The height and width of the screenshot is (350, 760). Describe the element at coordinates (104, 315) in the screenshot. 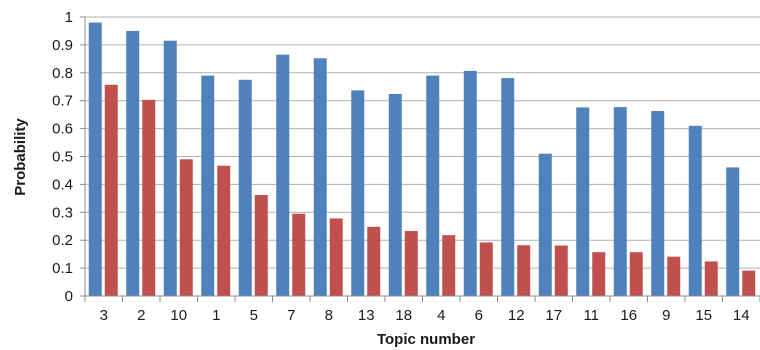

I see `x-tick-label: 3` at that location.